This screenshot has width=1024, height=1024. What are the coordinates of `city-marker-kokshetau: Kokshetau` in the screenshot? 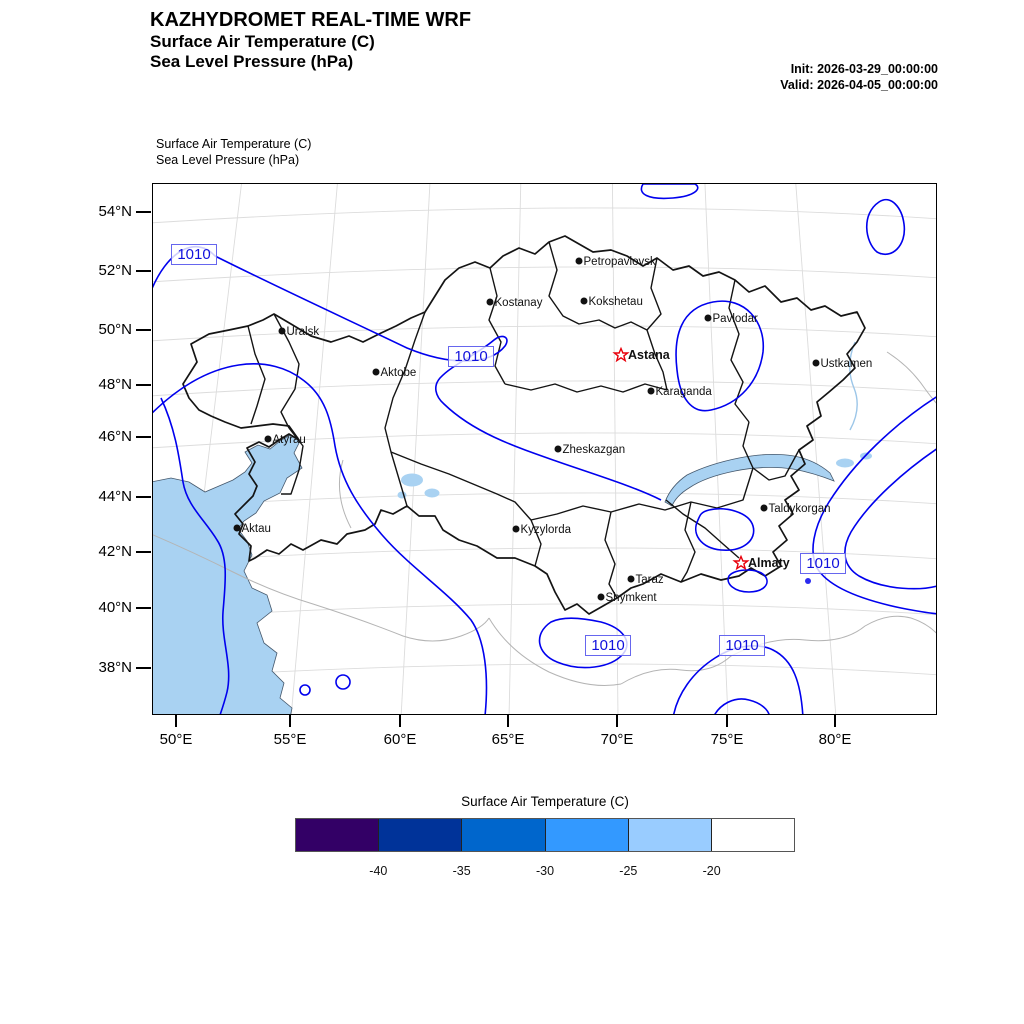 It's located at (611, 302).